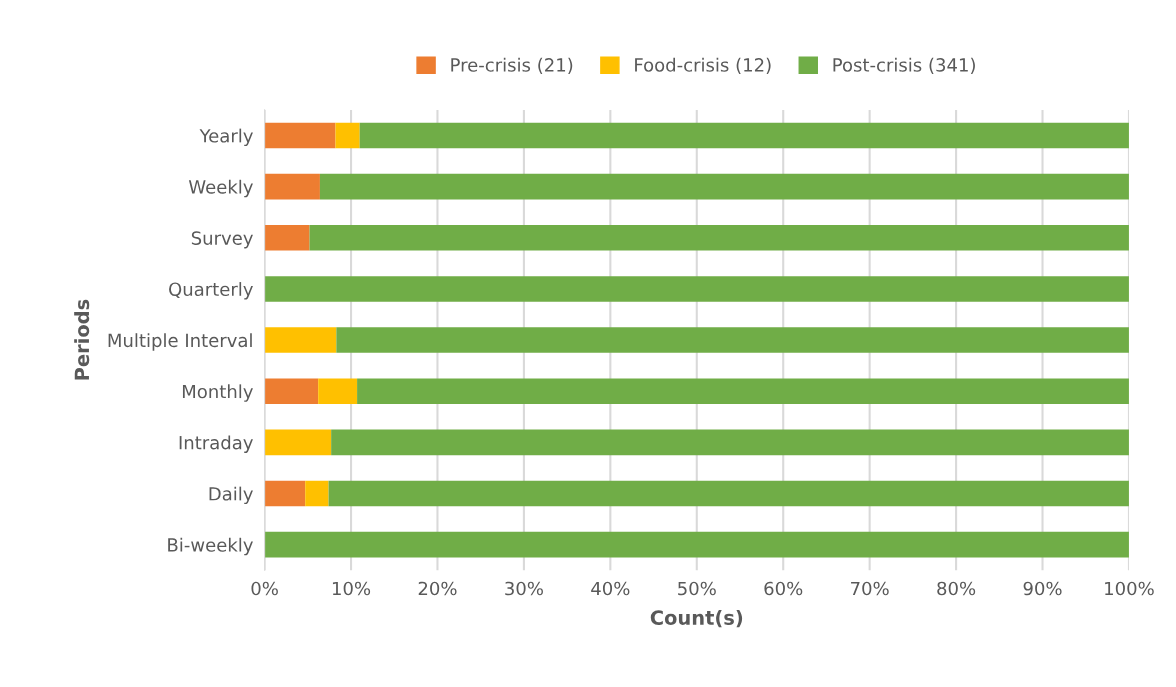 The height and width of the screenshot is (687, 1176). I want to click on x-tick-label: 90%, so click(1042, 588).